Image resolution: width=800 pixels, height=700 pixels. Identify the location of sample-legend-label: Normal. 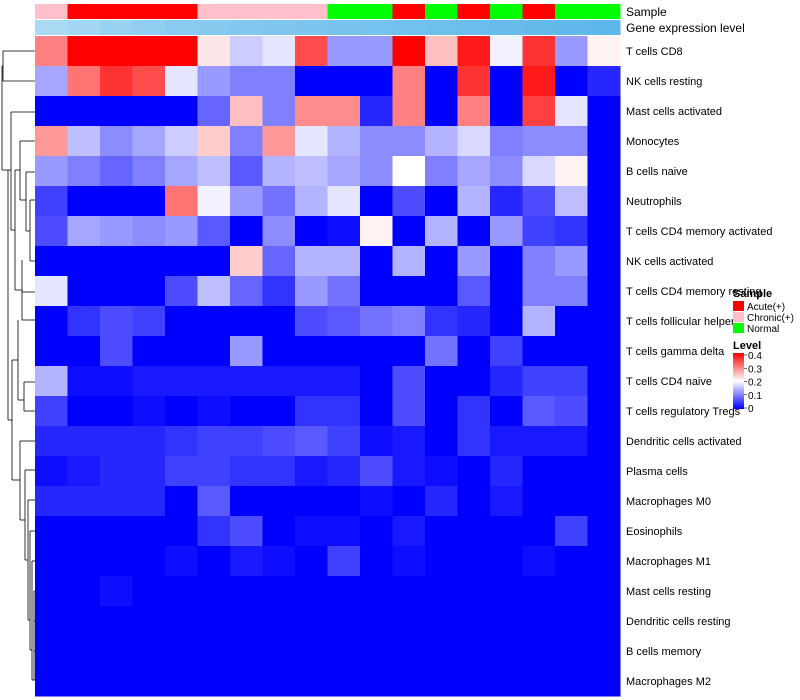
(763, 329).